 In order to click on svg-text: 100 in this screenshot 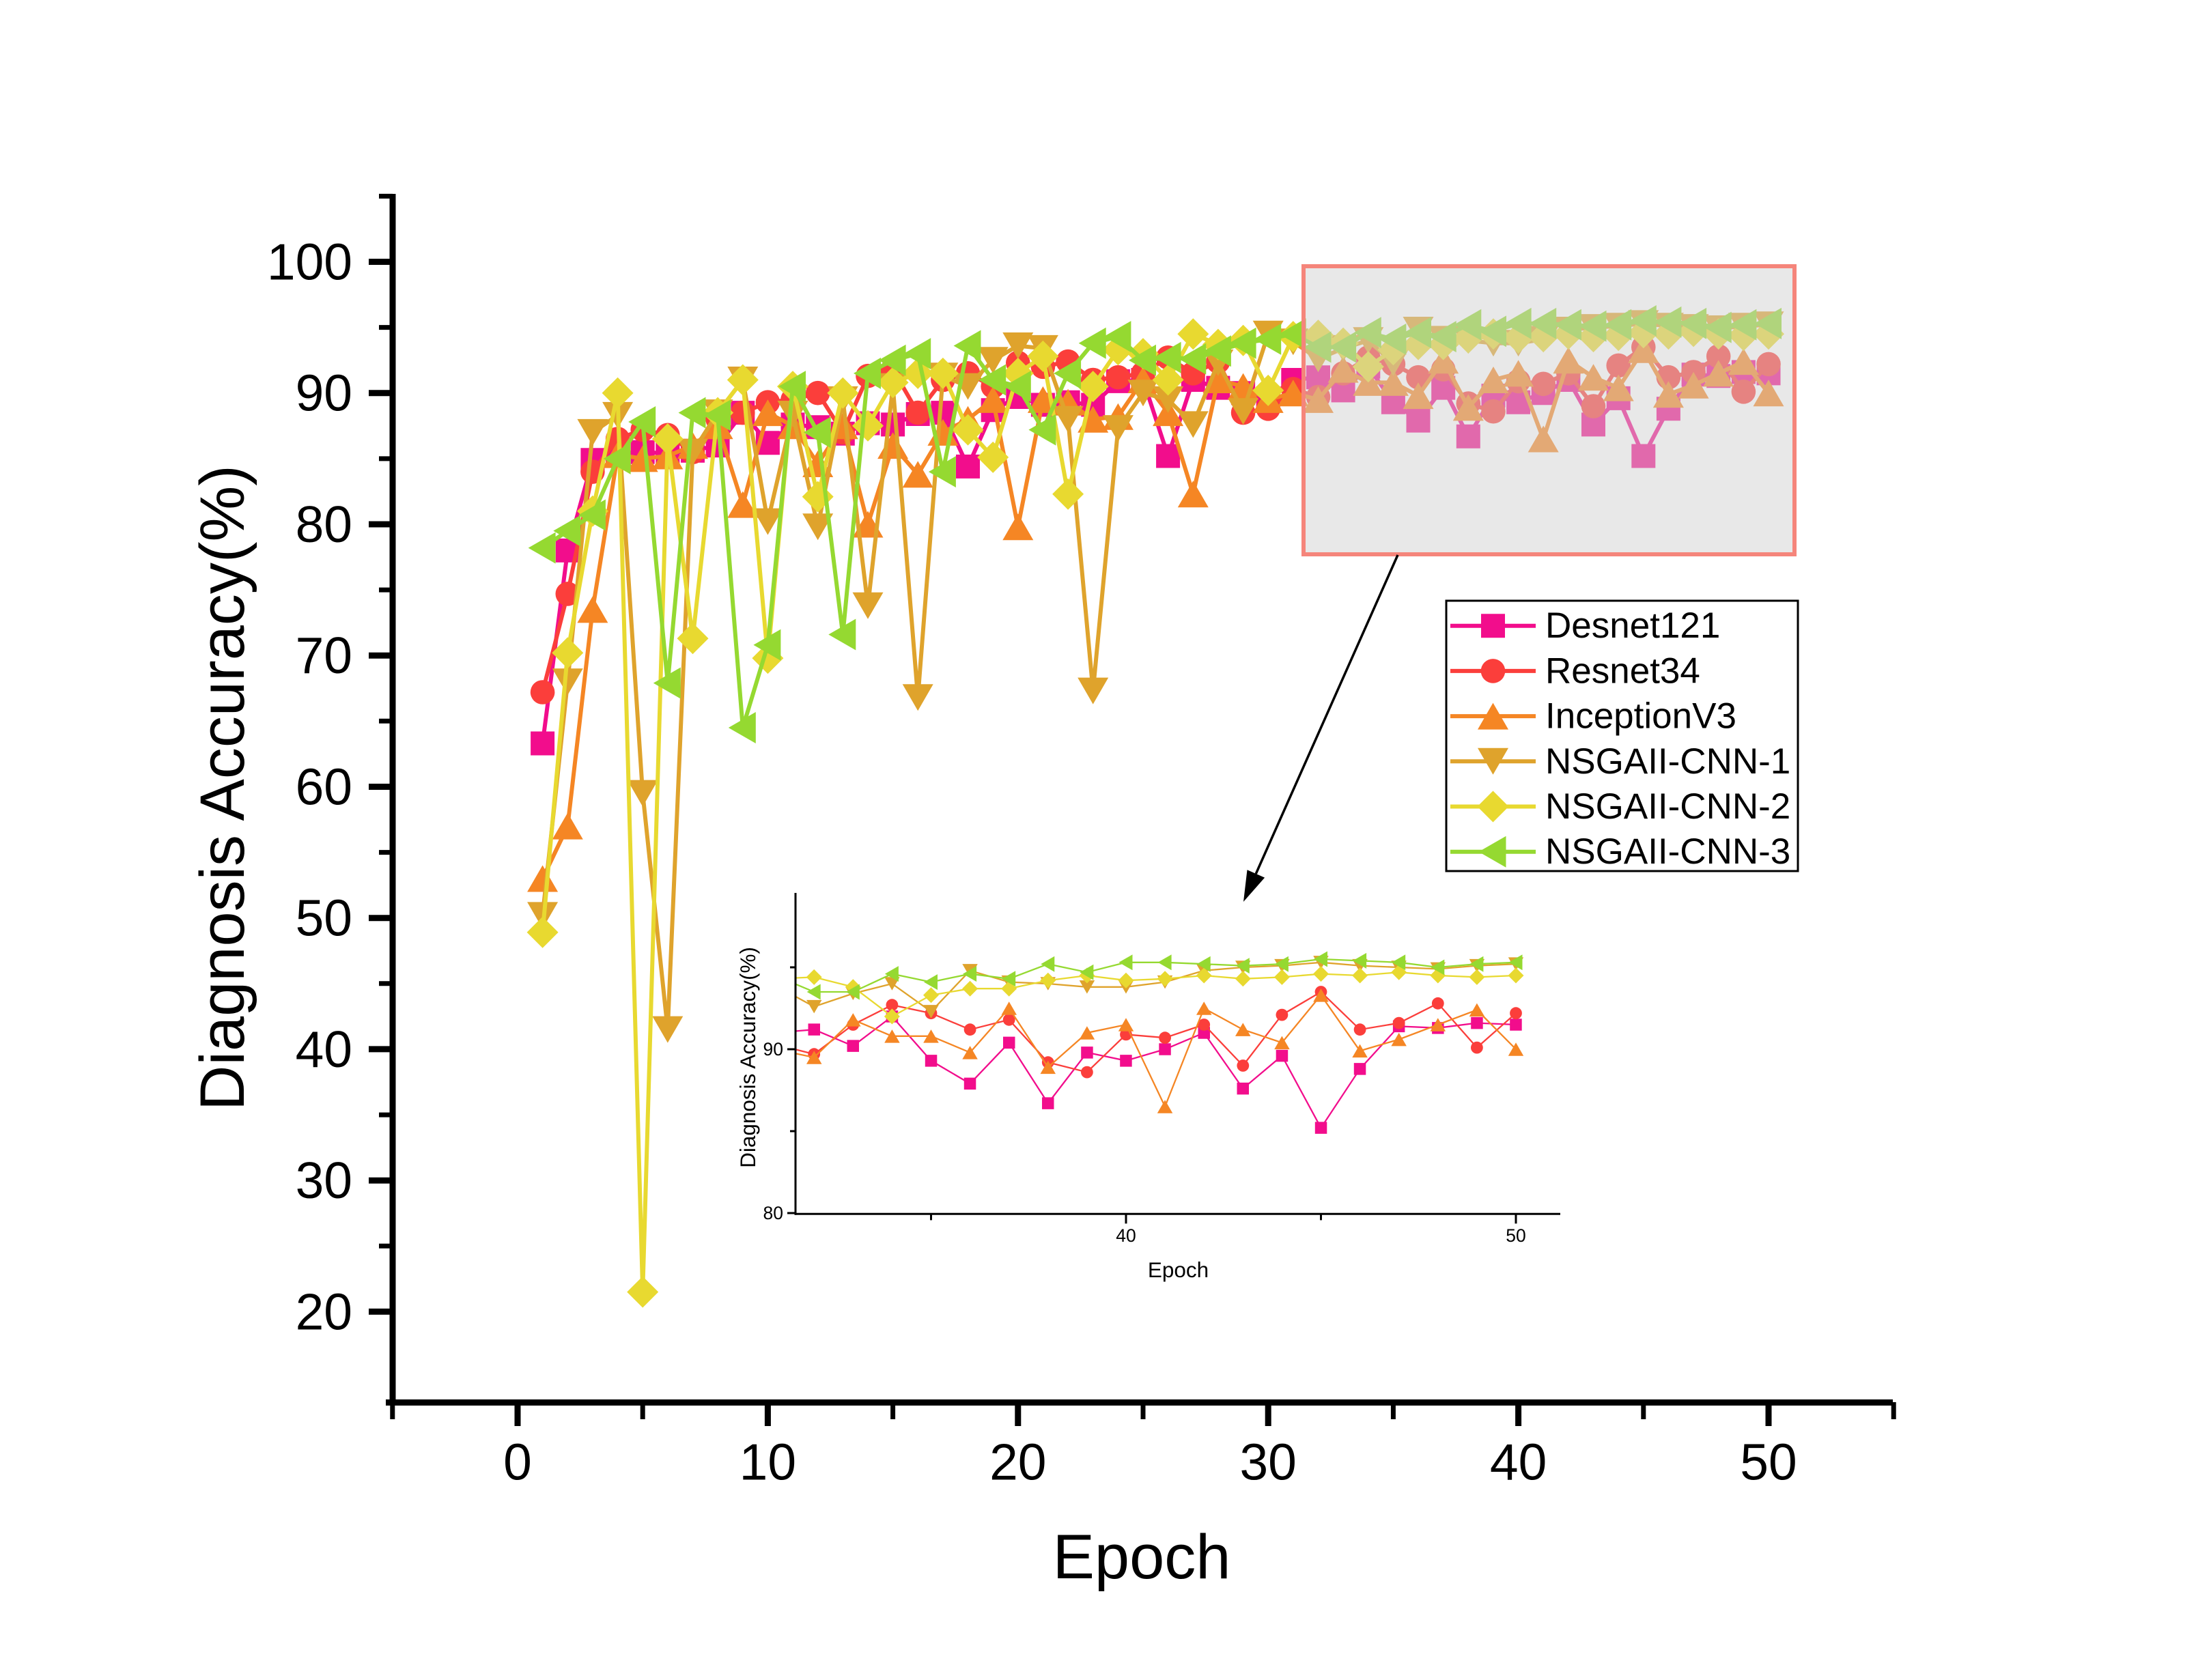, I will do `click(310, 262)`.